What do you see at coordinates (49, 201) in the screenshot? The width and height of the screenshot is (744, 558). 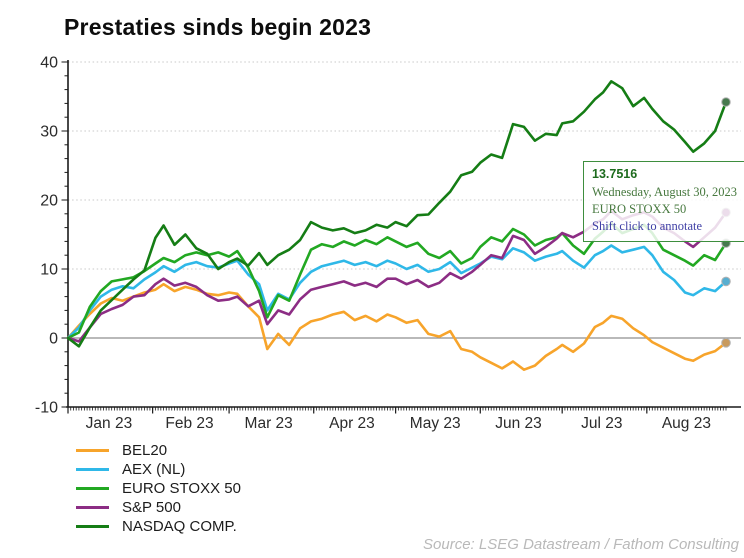 I see `svg-text: 20` at bounding box center [49, 201].